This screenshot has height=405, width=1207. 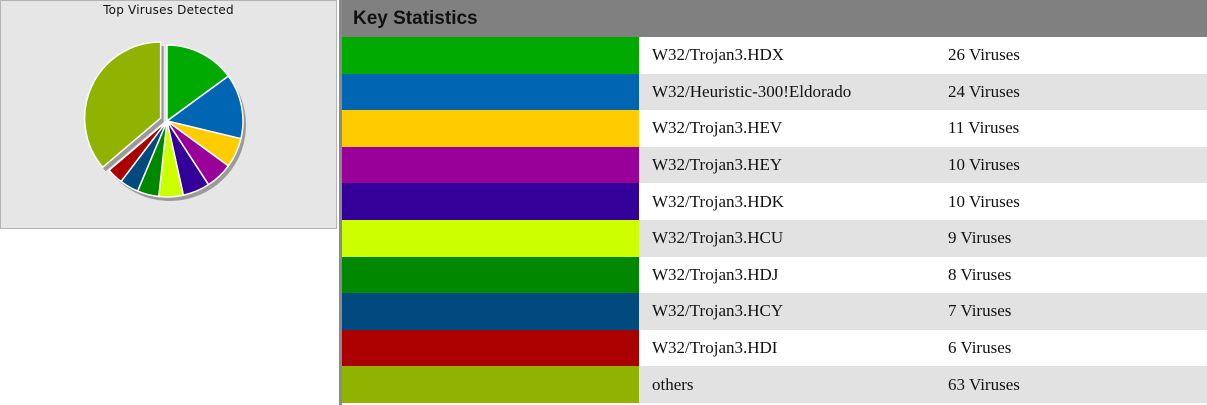 I want to click on virus-name: others, so click(x=673, y=384).